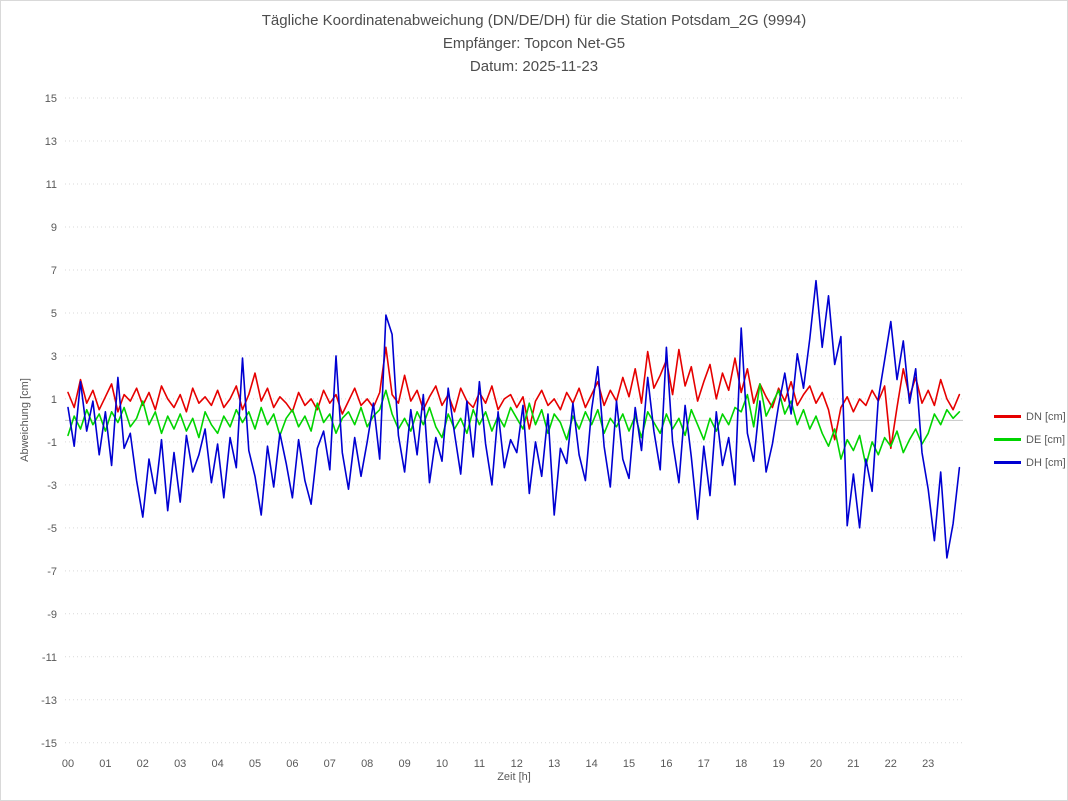 This screenshot has width=1068, height=801. What do you see at coordinates (54, 314) in the screenshot?
I see `y-tick-label: 5` at bounding box center [54, 314].